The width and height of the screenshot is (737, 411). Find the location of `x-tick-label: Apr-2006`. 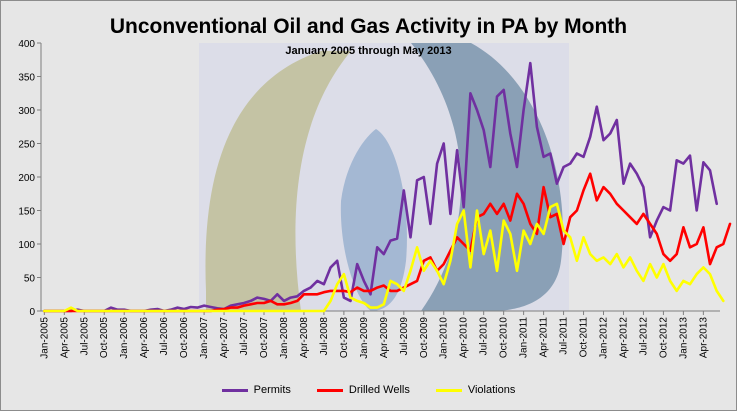

x-tick-label: Apr-2006 is located at coordinates (144, 338).